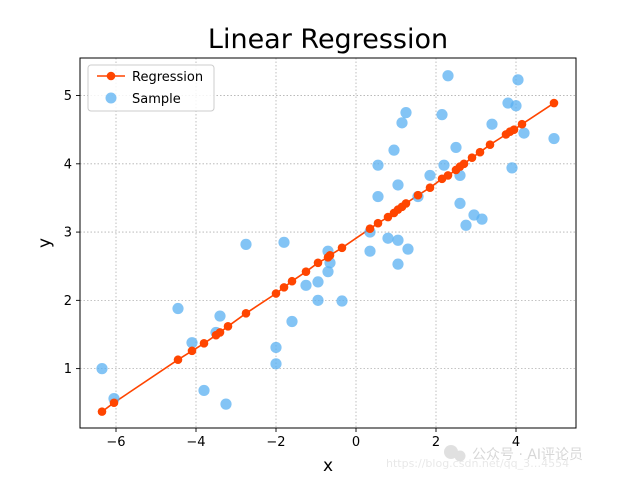 This screenshot has width=640, height=480. What do you see at coordinates (328, 39) in the screenshot?
I see `chart-title: Linear Regression` at bounding box center [328, 39].